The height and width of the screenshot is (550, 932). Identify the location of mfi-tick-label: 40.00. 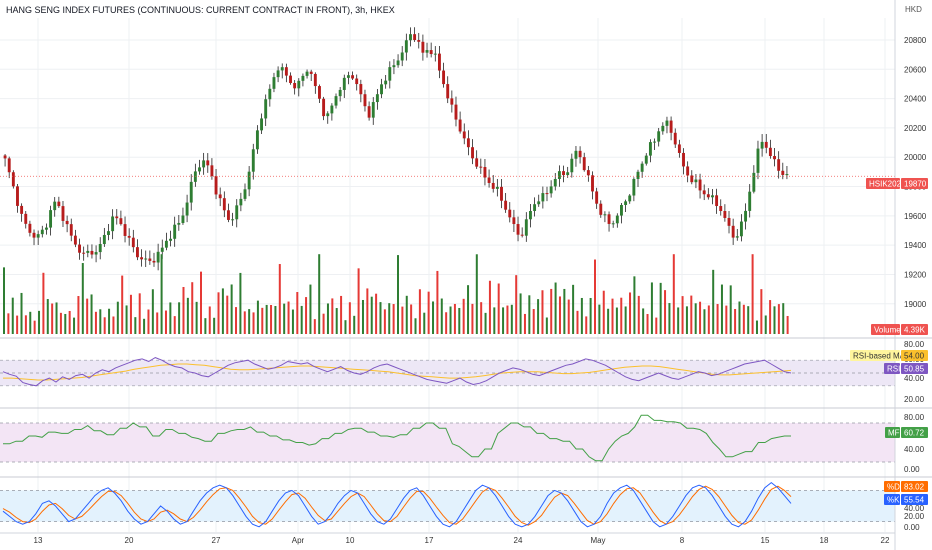
(914, 449).